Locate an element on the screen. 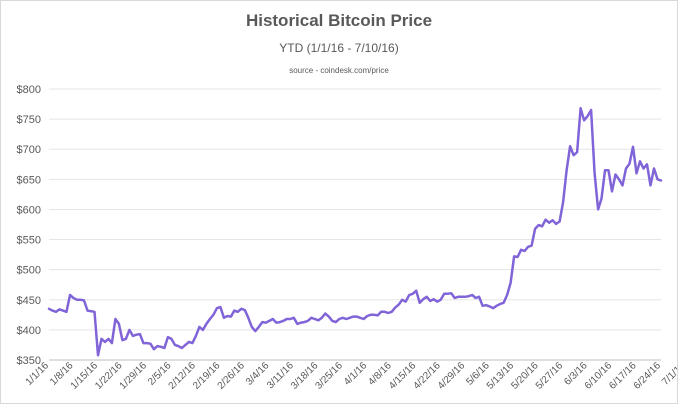  x-tick-label: 3/25/16 is located at coordinates (330, 376).